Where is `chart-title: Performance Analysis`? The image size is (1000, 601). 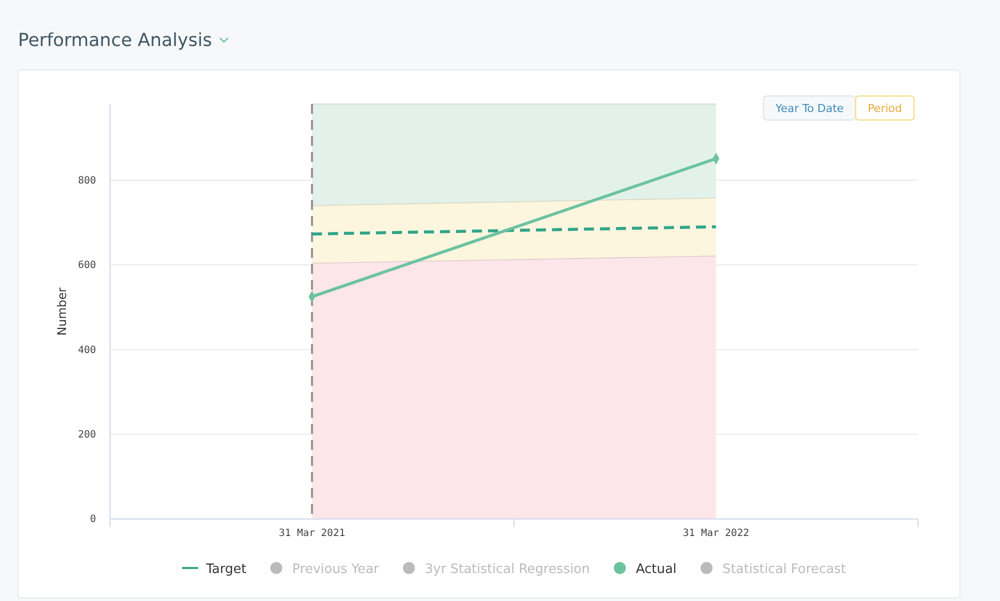 chart-title: Performance Analysis is located at coordinates (115, 40).